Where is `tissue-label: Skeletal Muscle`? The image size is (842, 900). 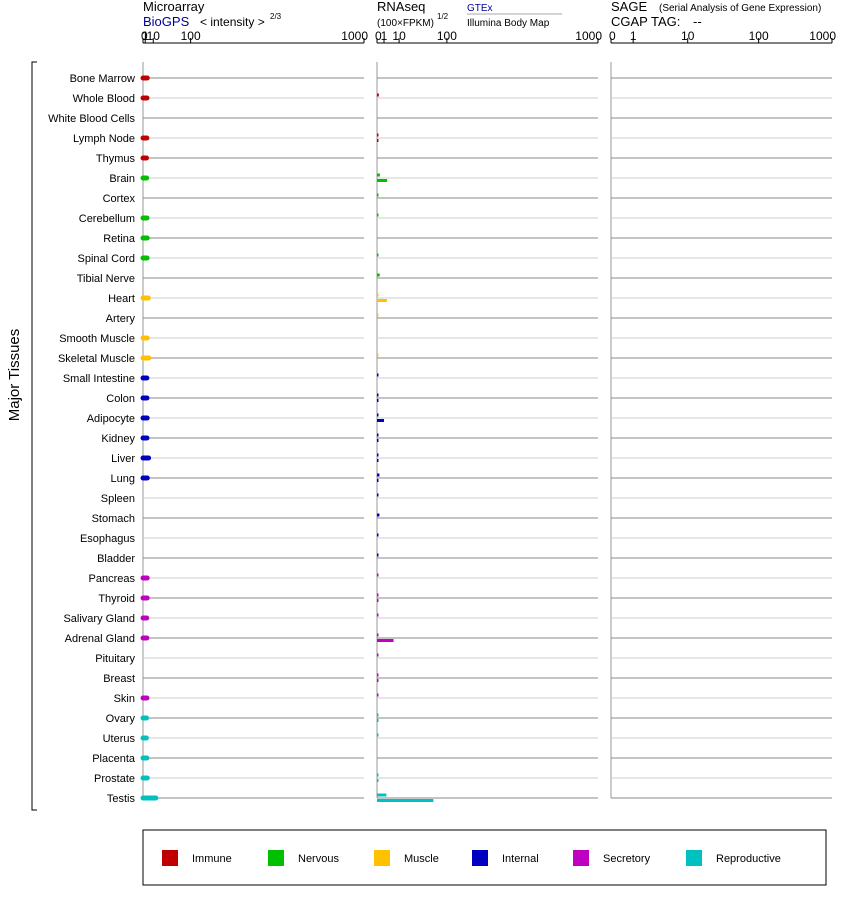
tissue-label: Skeletal Muscle is located at coordinates (96, 359).